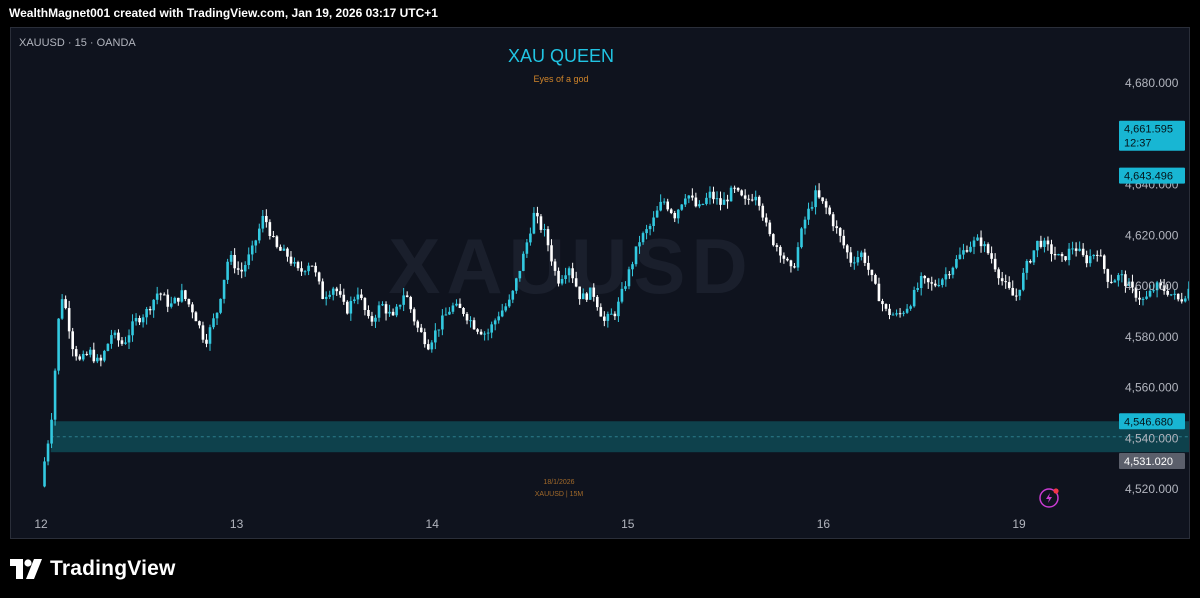  Describe the element at coordinates (1056, 491) in the screenshot. I see `lightning-icon-dot` at that location.